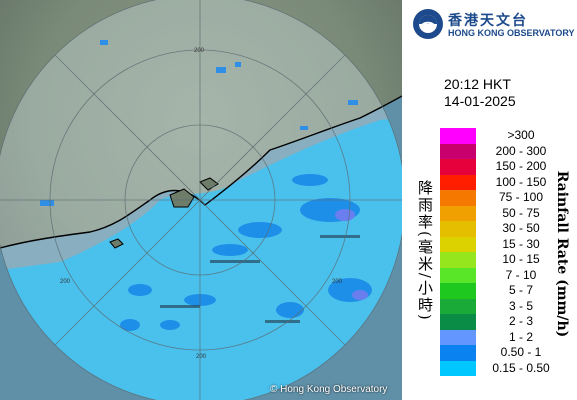  What do you see at coordinates (164, 213) in the screenshot?
I see `islands` at bounding box center [164, 213].